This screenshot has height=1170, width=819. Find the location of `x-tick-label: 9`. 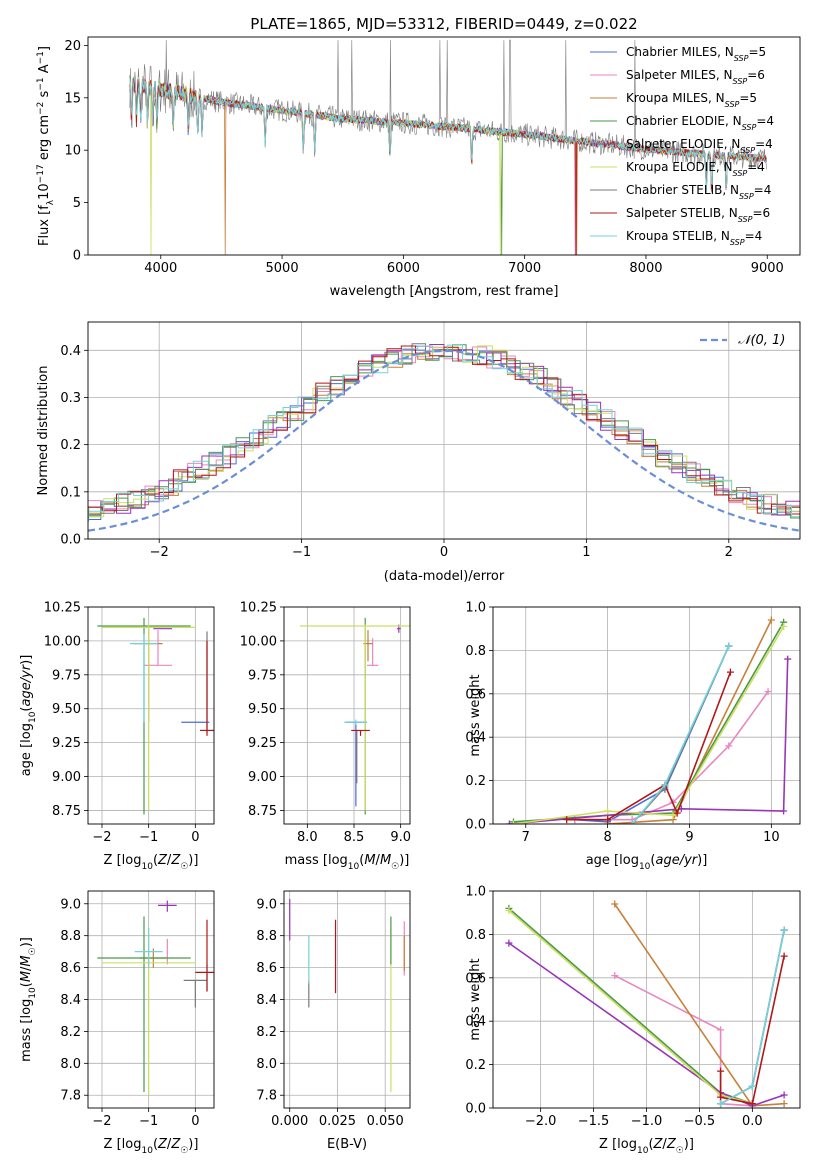

x-tick-label: 9 is located at coordinates (689, 837).